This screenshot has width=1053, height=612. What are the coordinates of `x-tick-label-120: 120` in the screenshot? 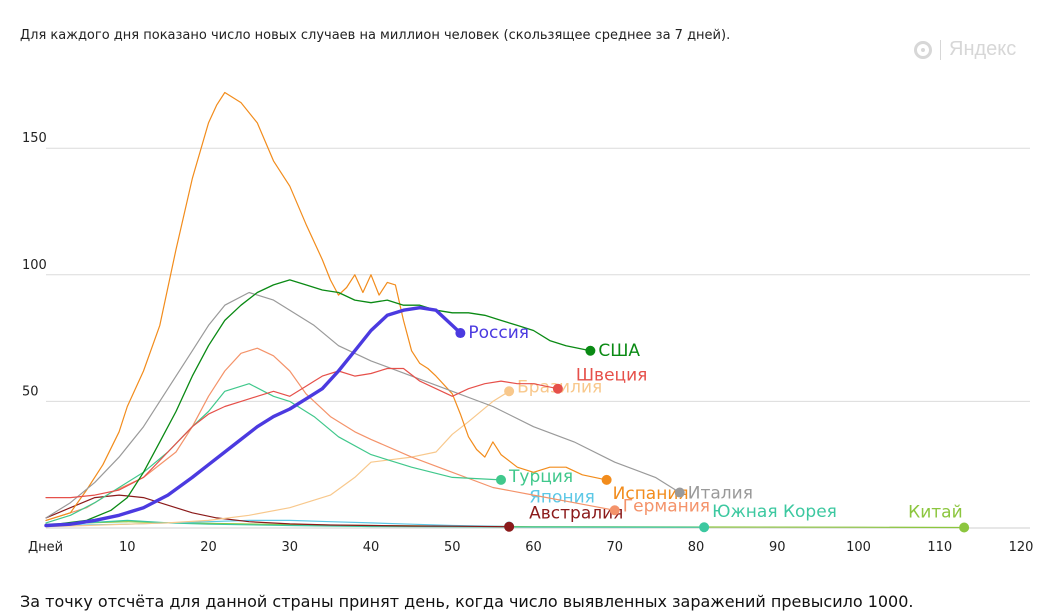 It's located at (1021, 547).